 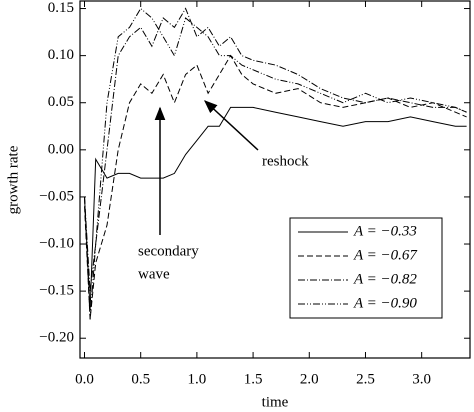 I want to click on legend-label: A = −0.90, so click(x=385, y=303).